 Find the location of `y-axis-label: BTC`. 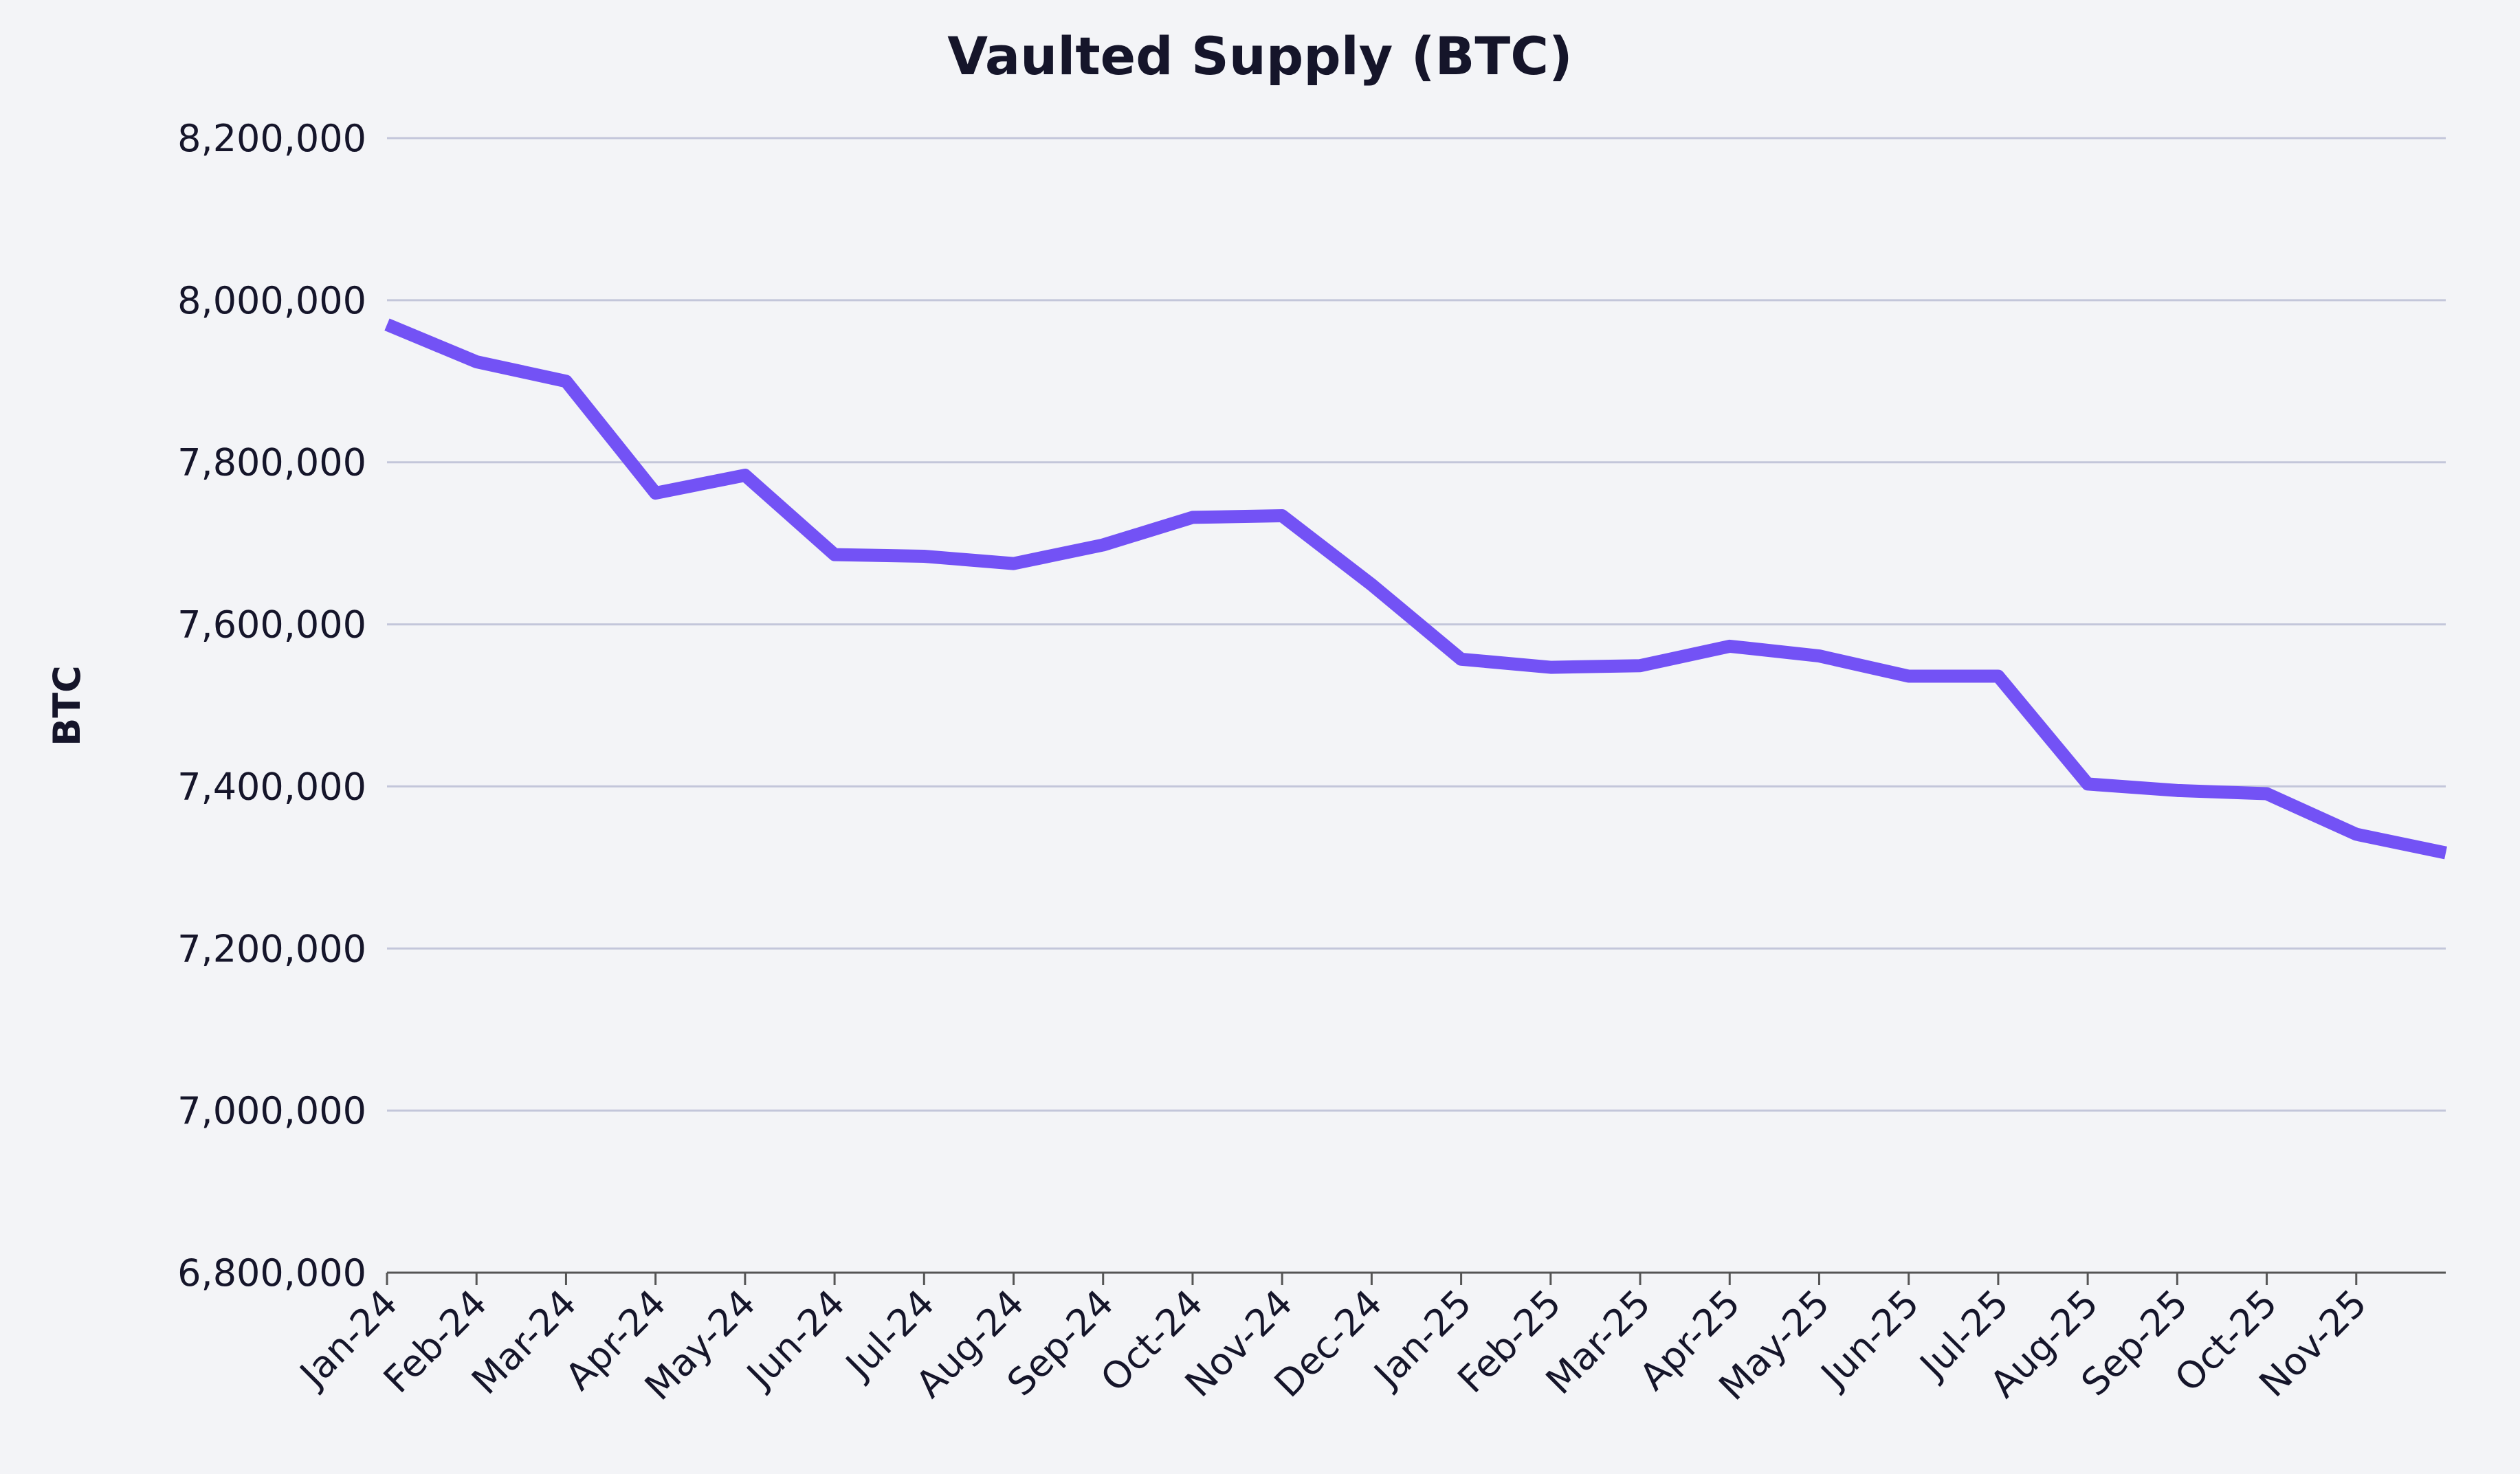

y-axis-label: BTC is located at coordinates (67, 705).